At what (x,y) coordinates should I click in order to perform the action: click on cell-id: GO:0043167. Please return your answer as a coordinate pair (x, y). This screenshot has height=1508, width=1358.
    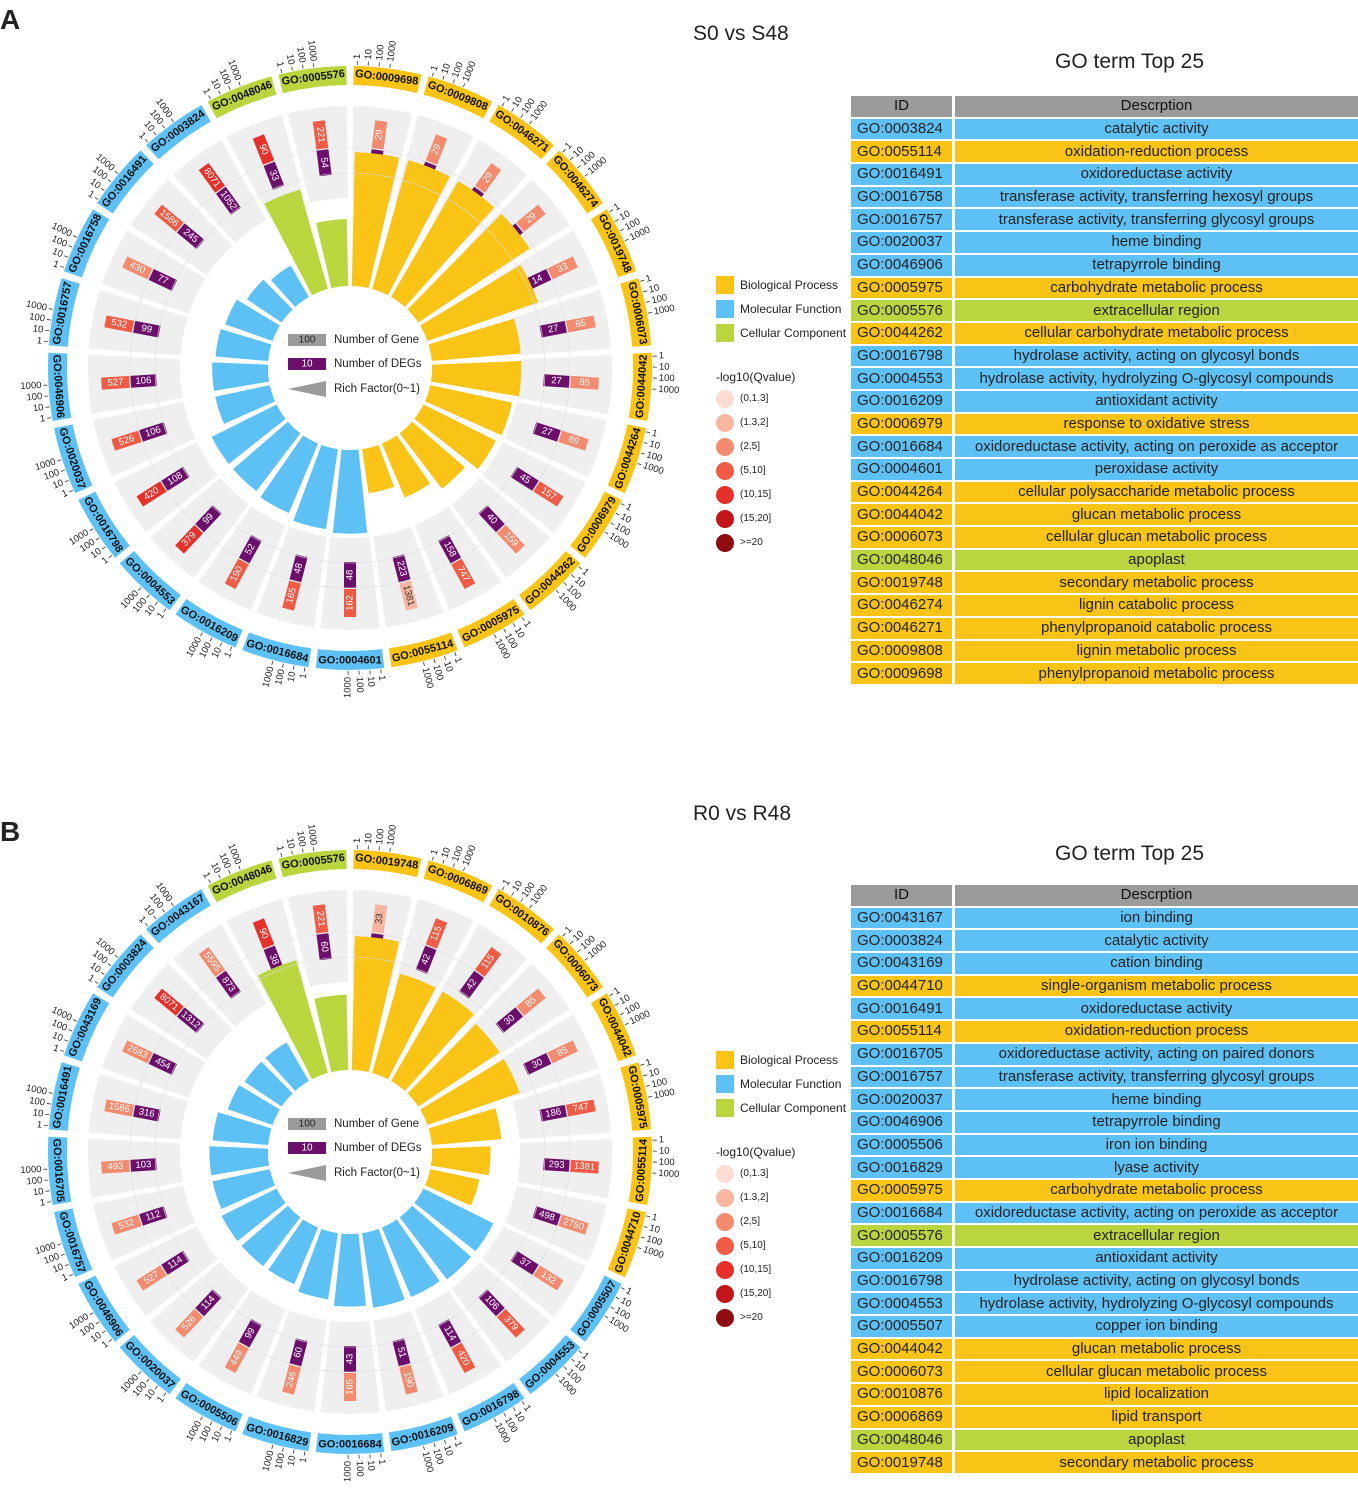
    Looking at the image, I should click on (903, 918).